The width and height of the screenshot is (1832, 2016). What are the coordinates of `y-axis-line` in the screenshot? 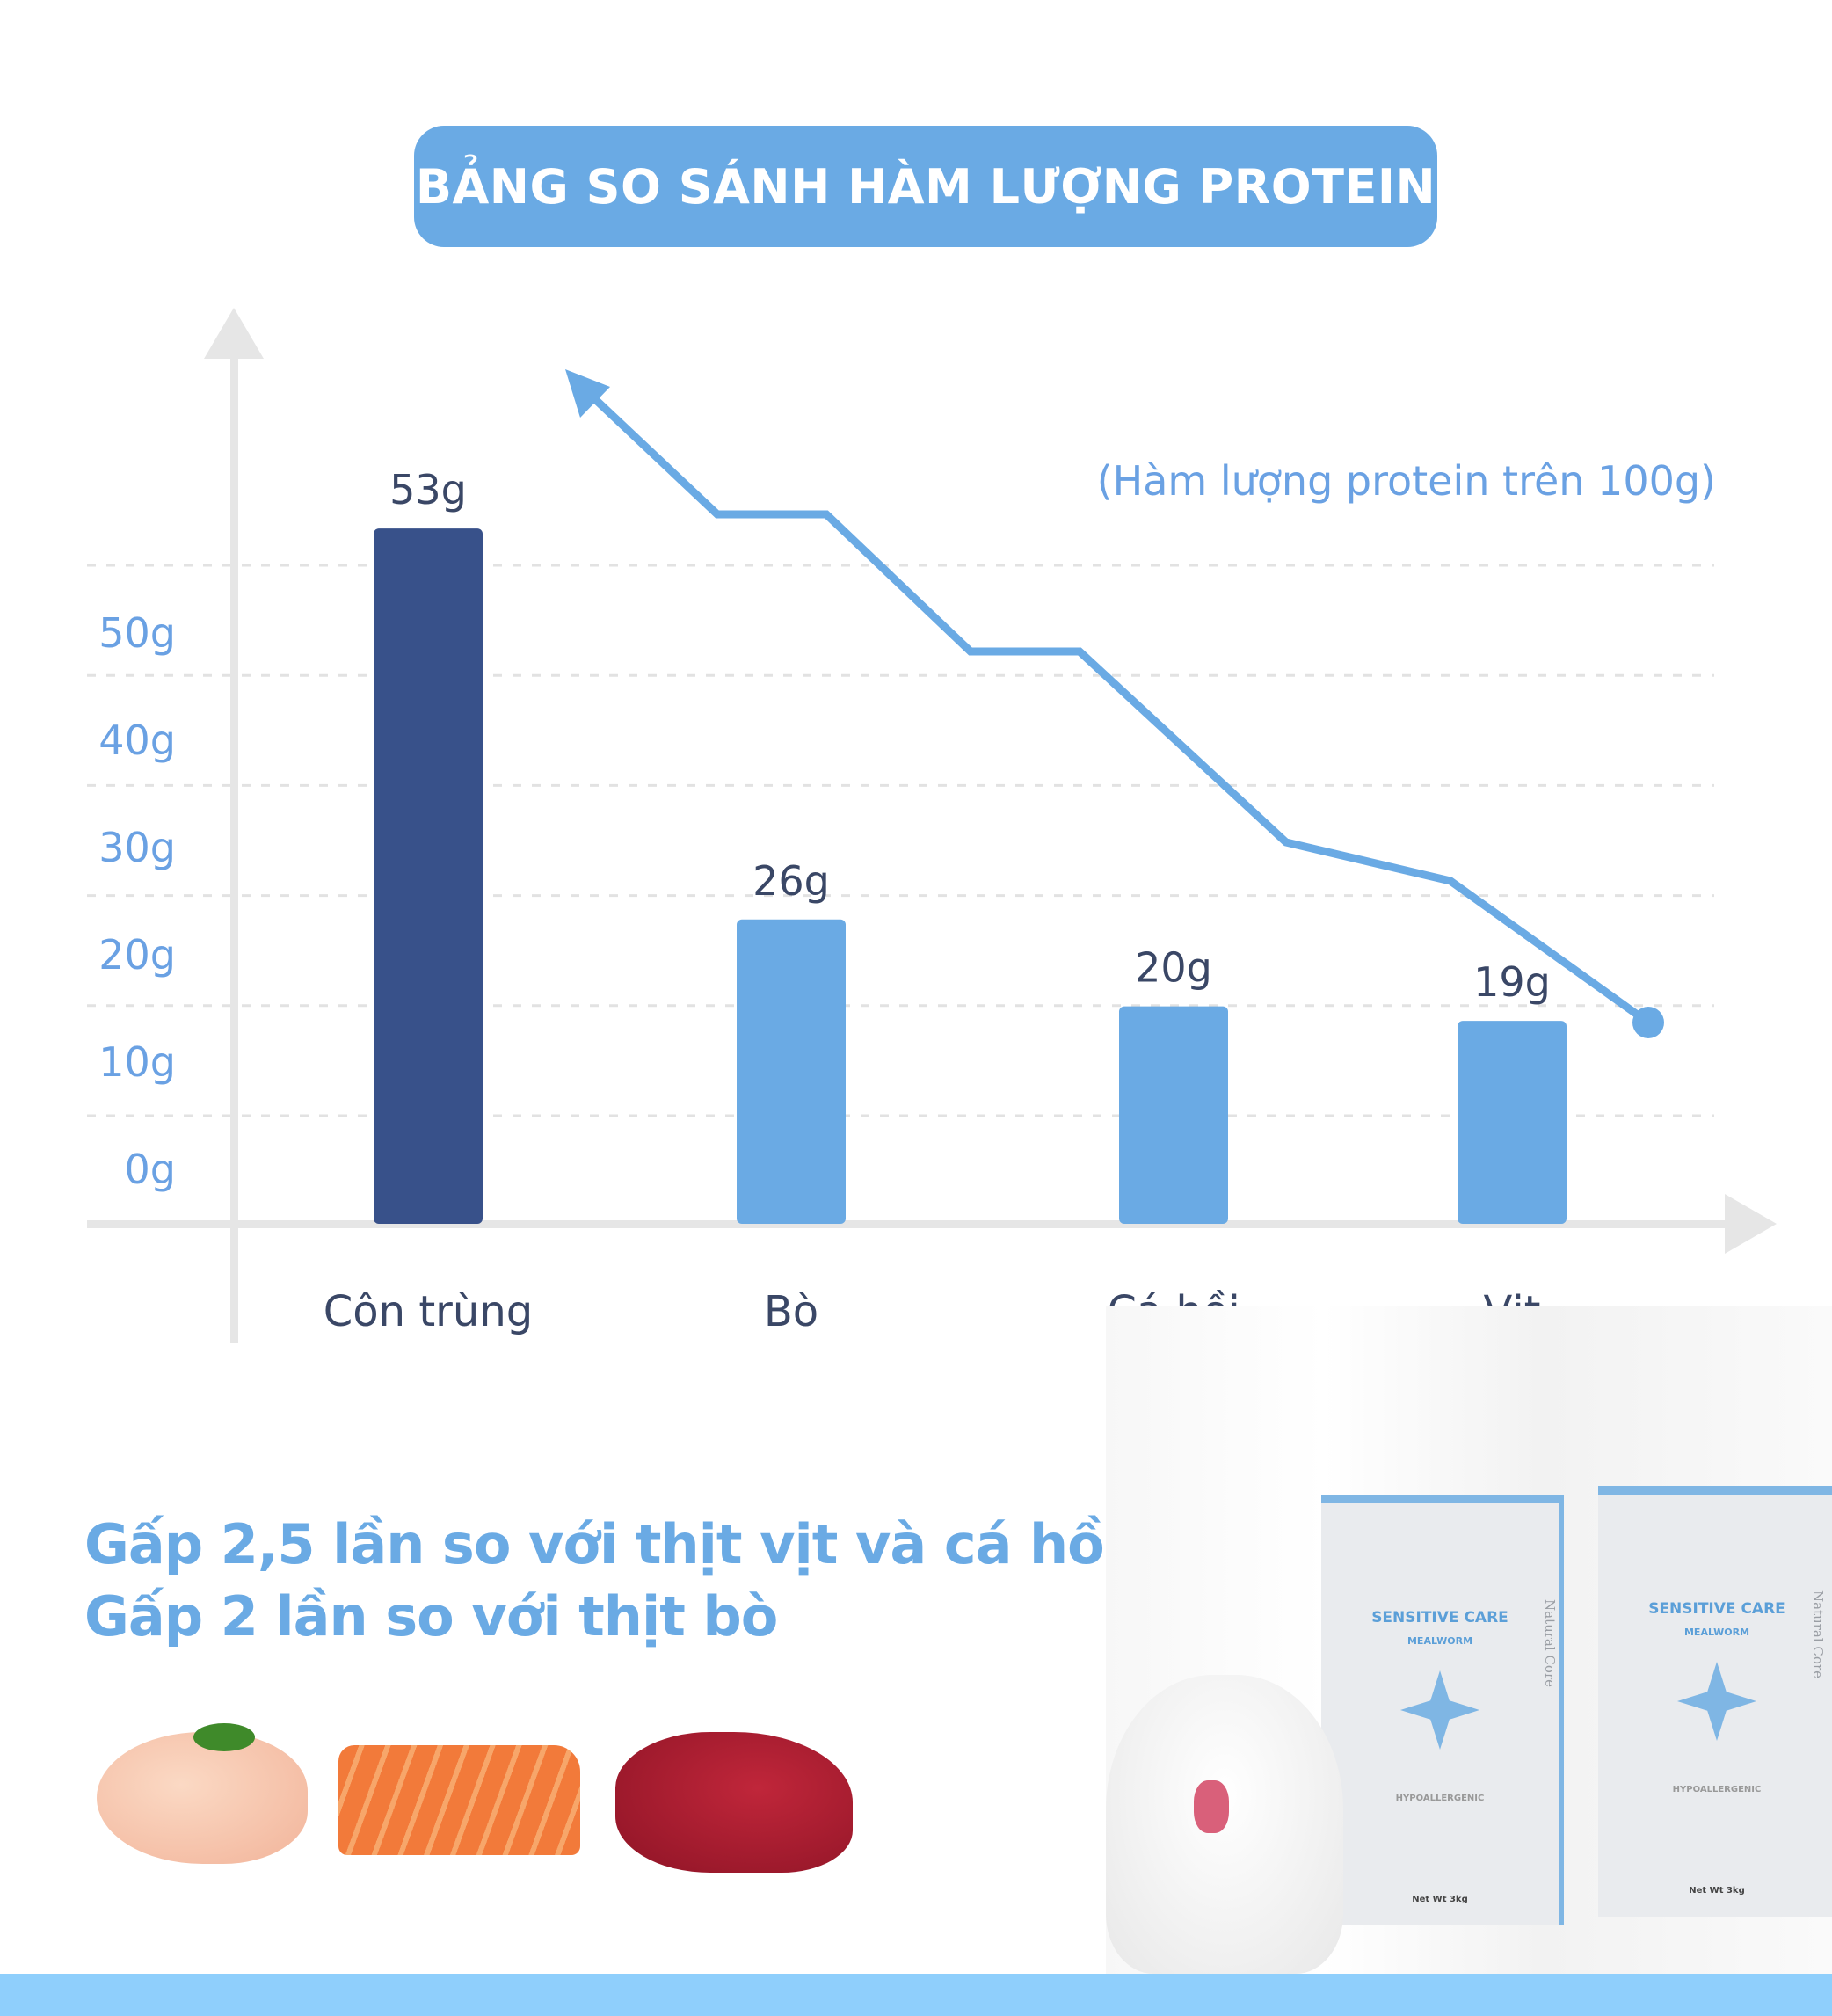 It's located at (234, 847).